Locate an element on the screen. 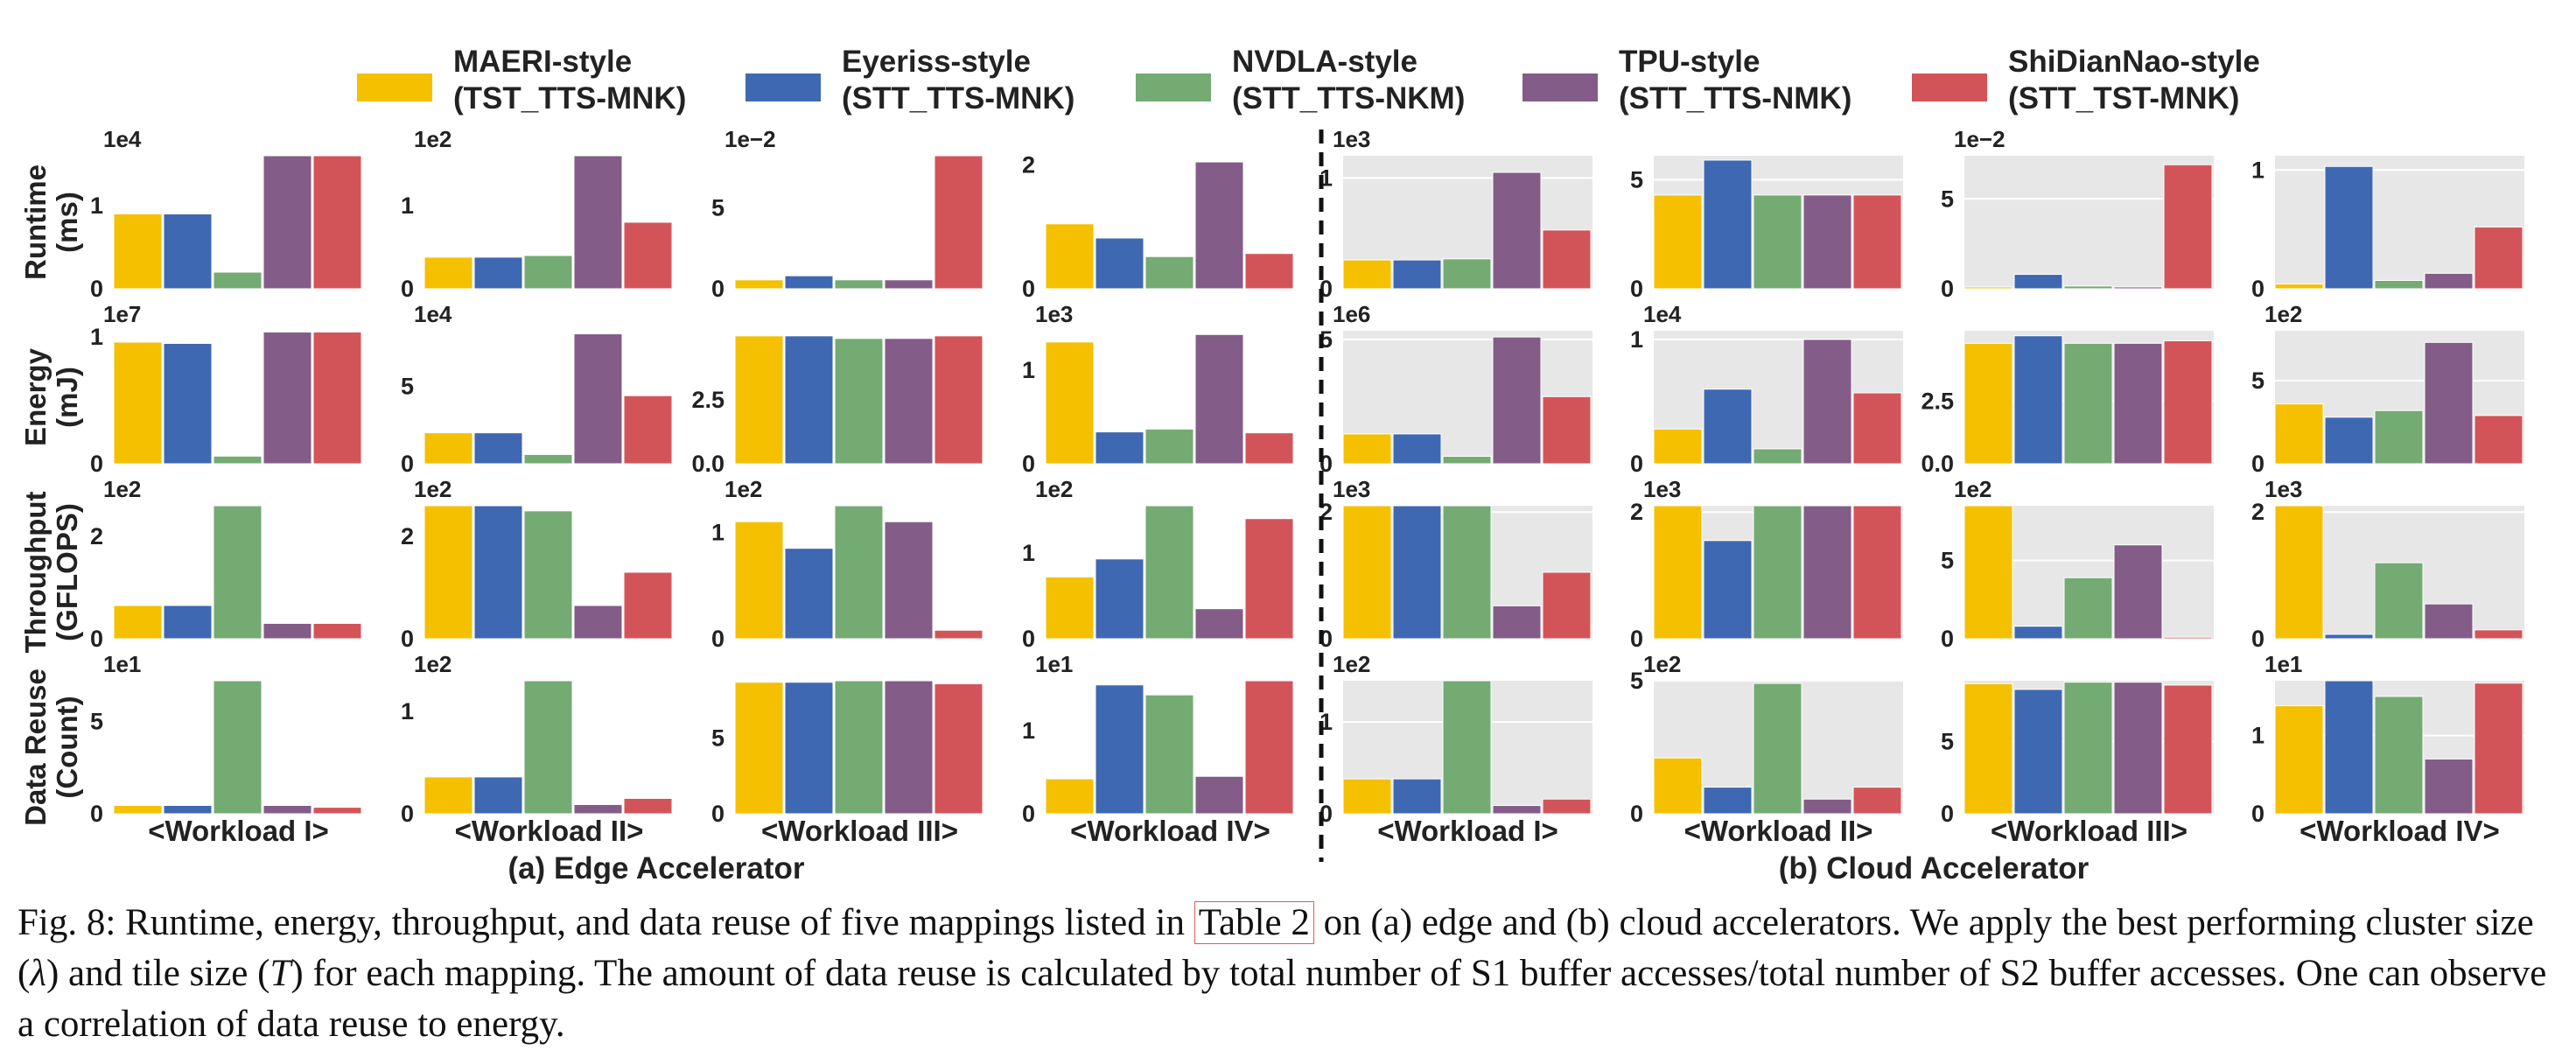  axis-multiplier-label: 1e2 is located at coordinates (433, 139).